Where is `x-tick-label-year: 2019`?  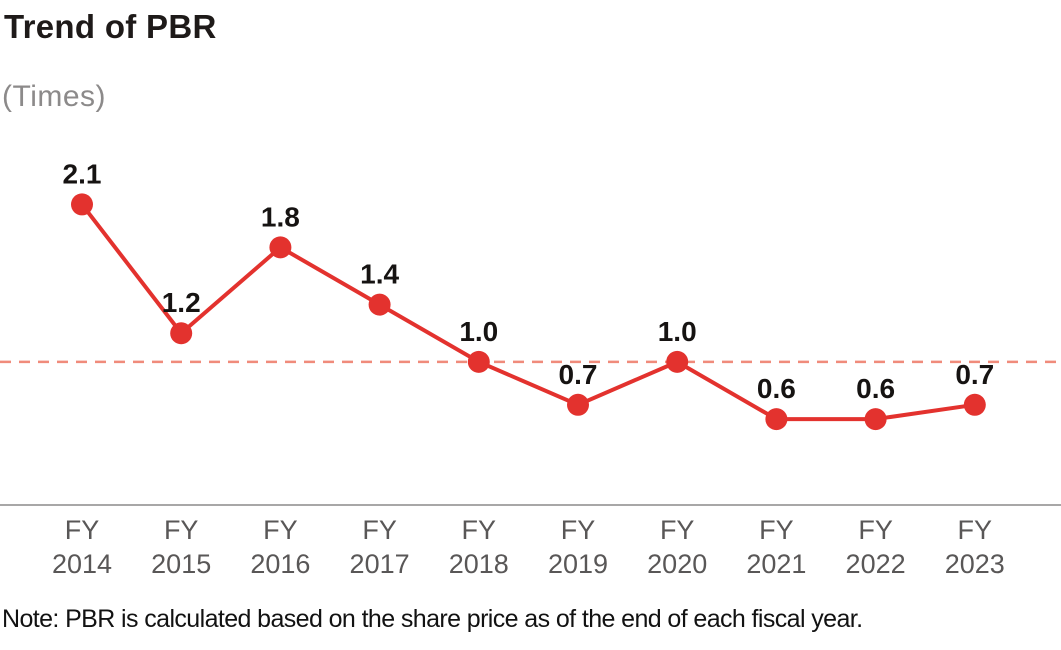 x-tick-label-year: 2019 is located at coordinates (578, 564).